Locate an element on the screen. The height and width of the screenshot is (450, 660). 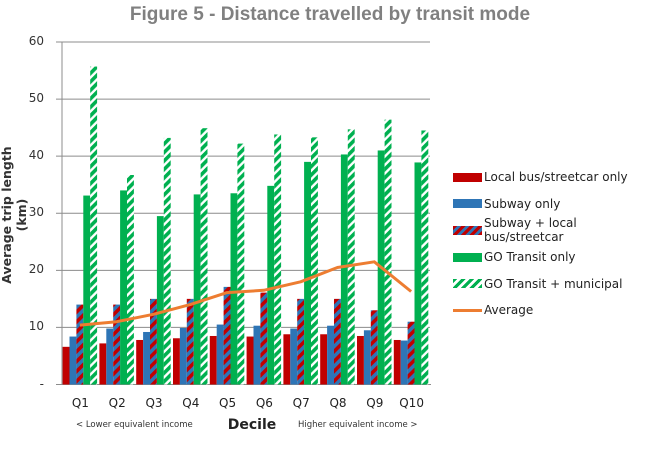
x-annotation-left: < Lower equivalent income is located at coordinates (134, 425).